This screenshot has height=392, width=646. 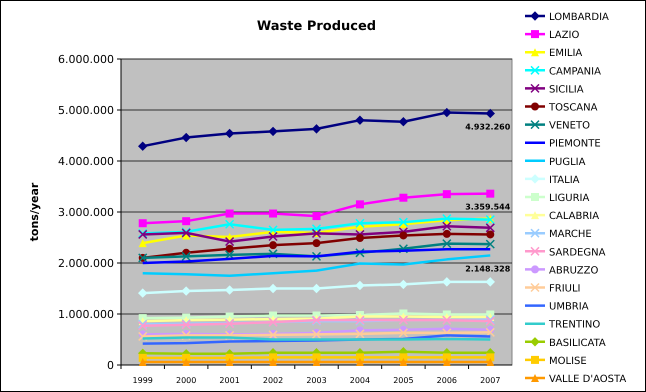 What do you see at coordinates (567, 162) in the screenshot?
I see `legend-label: PUGLIA` at bounding box center [567, 162].